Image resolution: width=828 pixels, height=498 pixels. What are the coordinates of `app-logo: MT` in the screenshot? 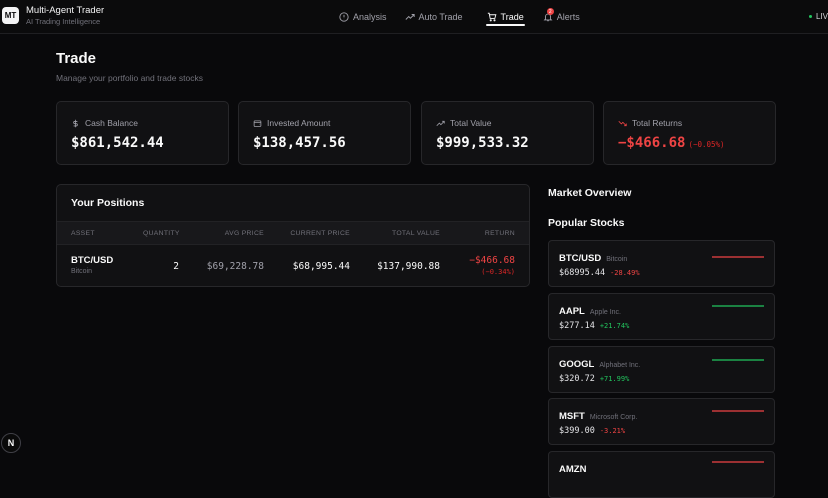 It's located at (10, 15).